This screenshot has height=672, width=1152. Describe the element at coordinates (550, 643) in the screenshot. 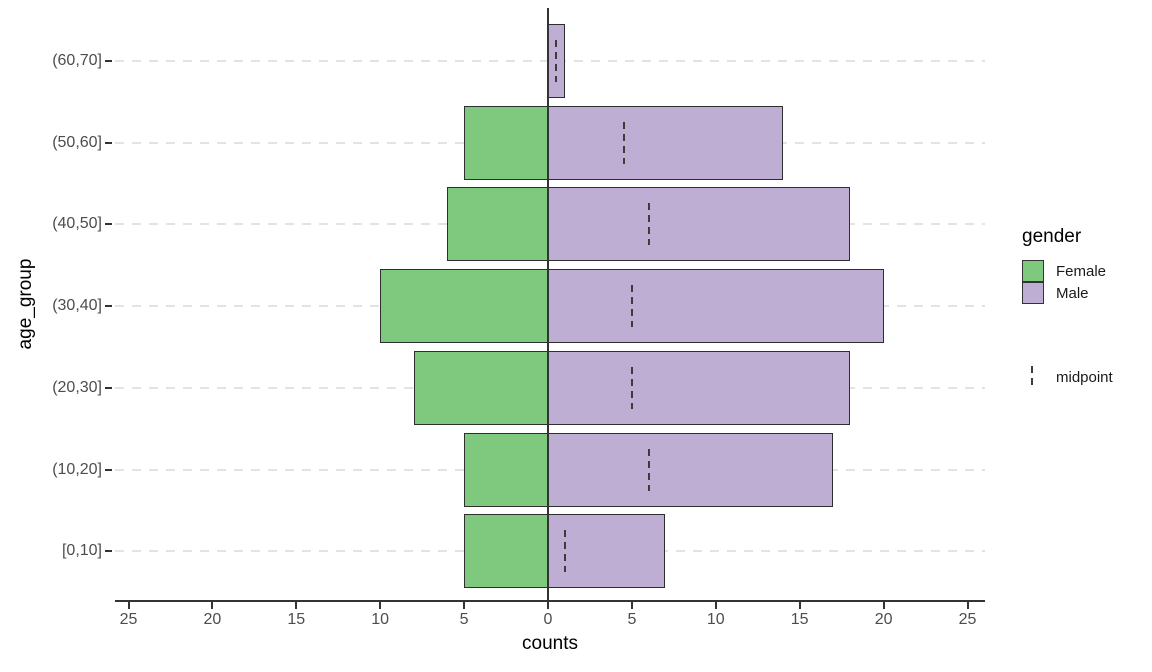

I see `x-axis-title: counts` at that location.